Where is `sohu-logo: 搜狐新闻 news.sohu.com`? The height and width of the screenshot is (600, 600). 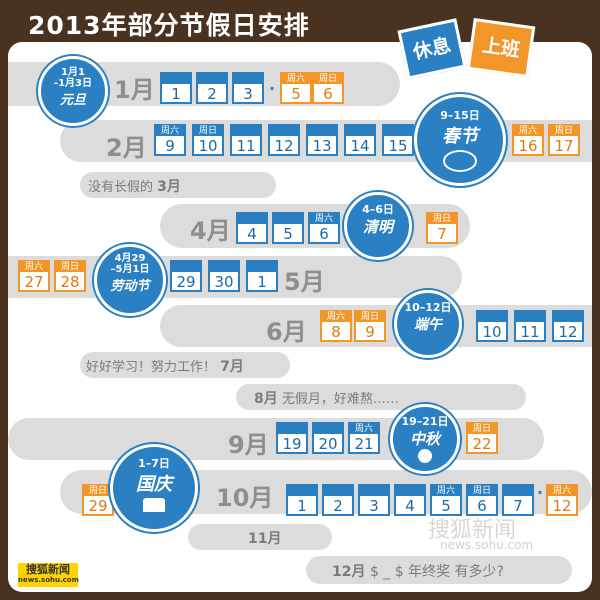
sohu-logo: 搜狐新闻 news.sohu.com is located at coordinates (48, 575).